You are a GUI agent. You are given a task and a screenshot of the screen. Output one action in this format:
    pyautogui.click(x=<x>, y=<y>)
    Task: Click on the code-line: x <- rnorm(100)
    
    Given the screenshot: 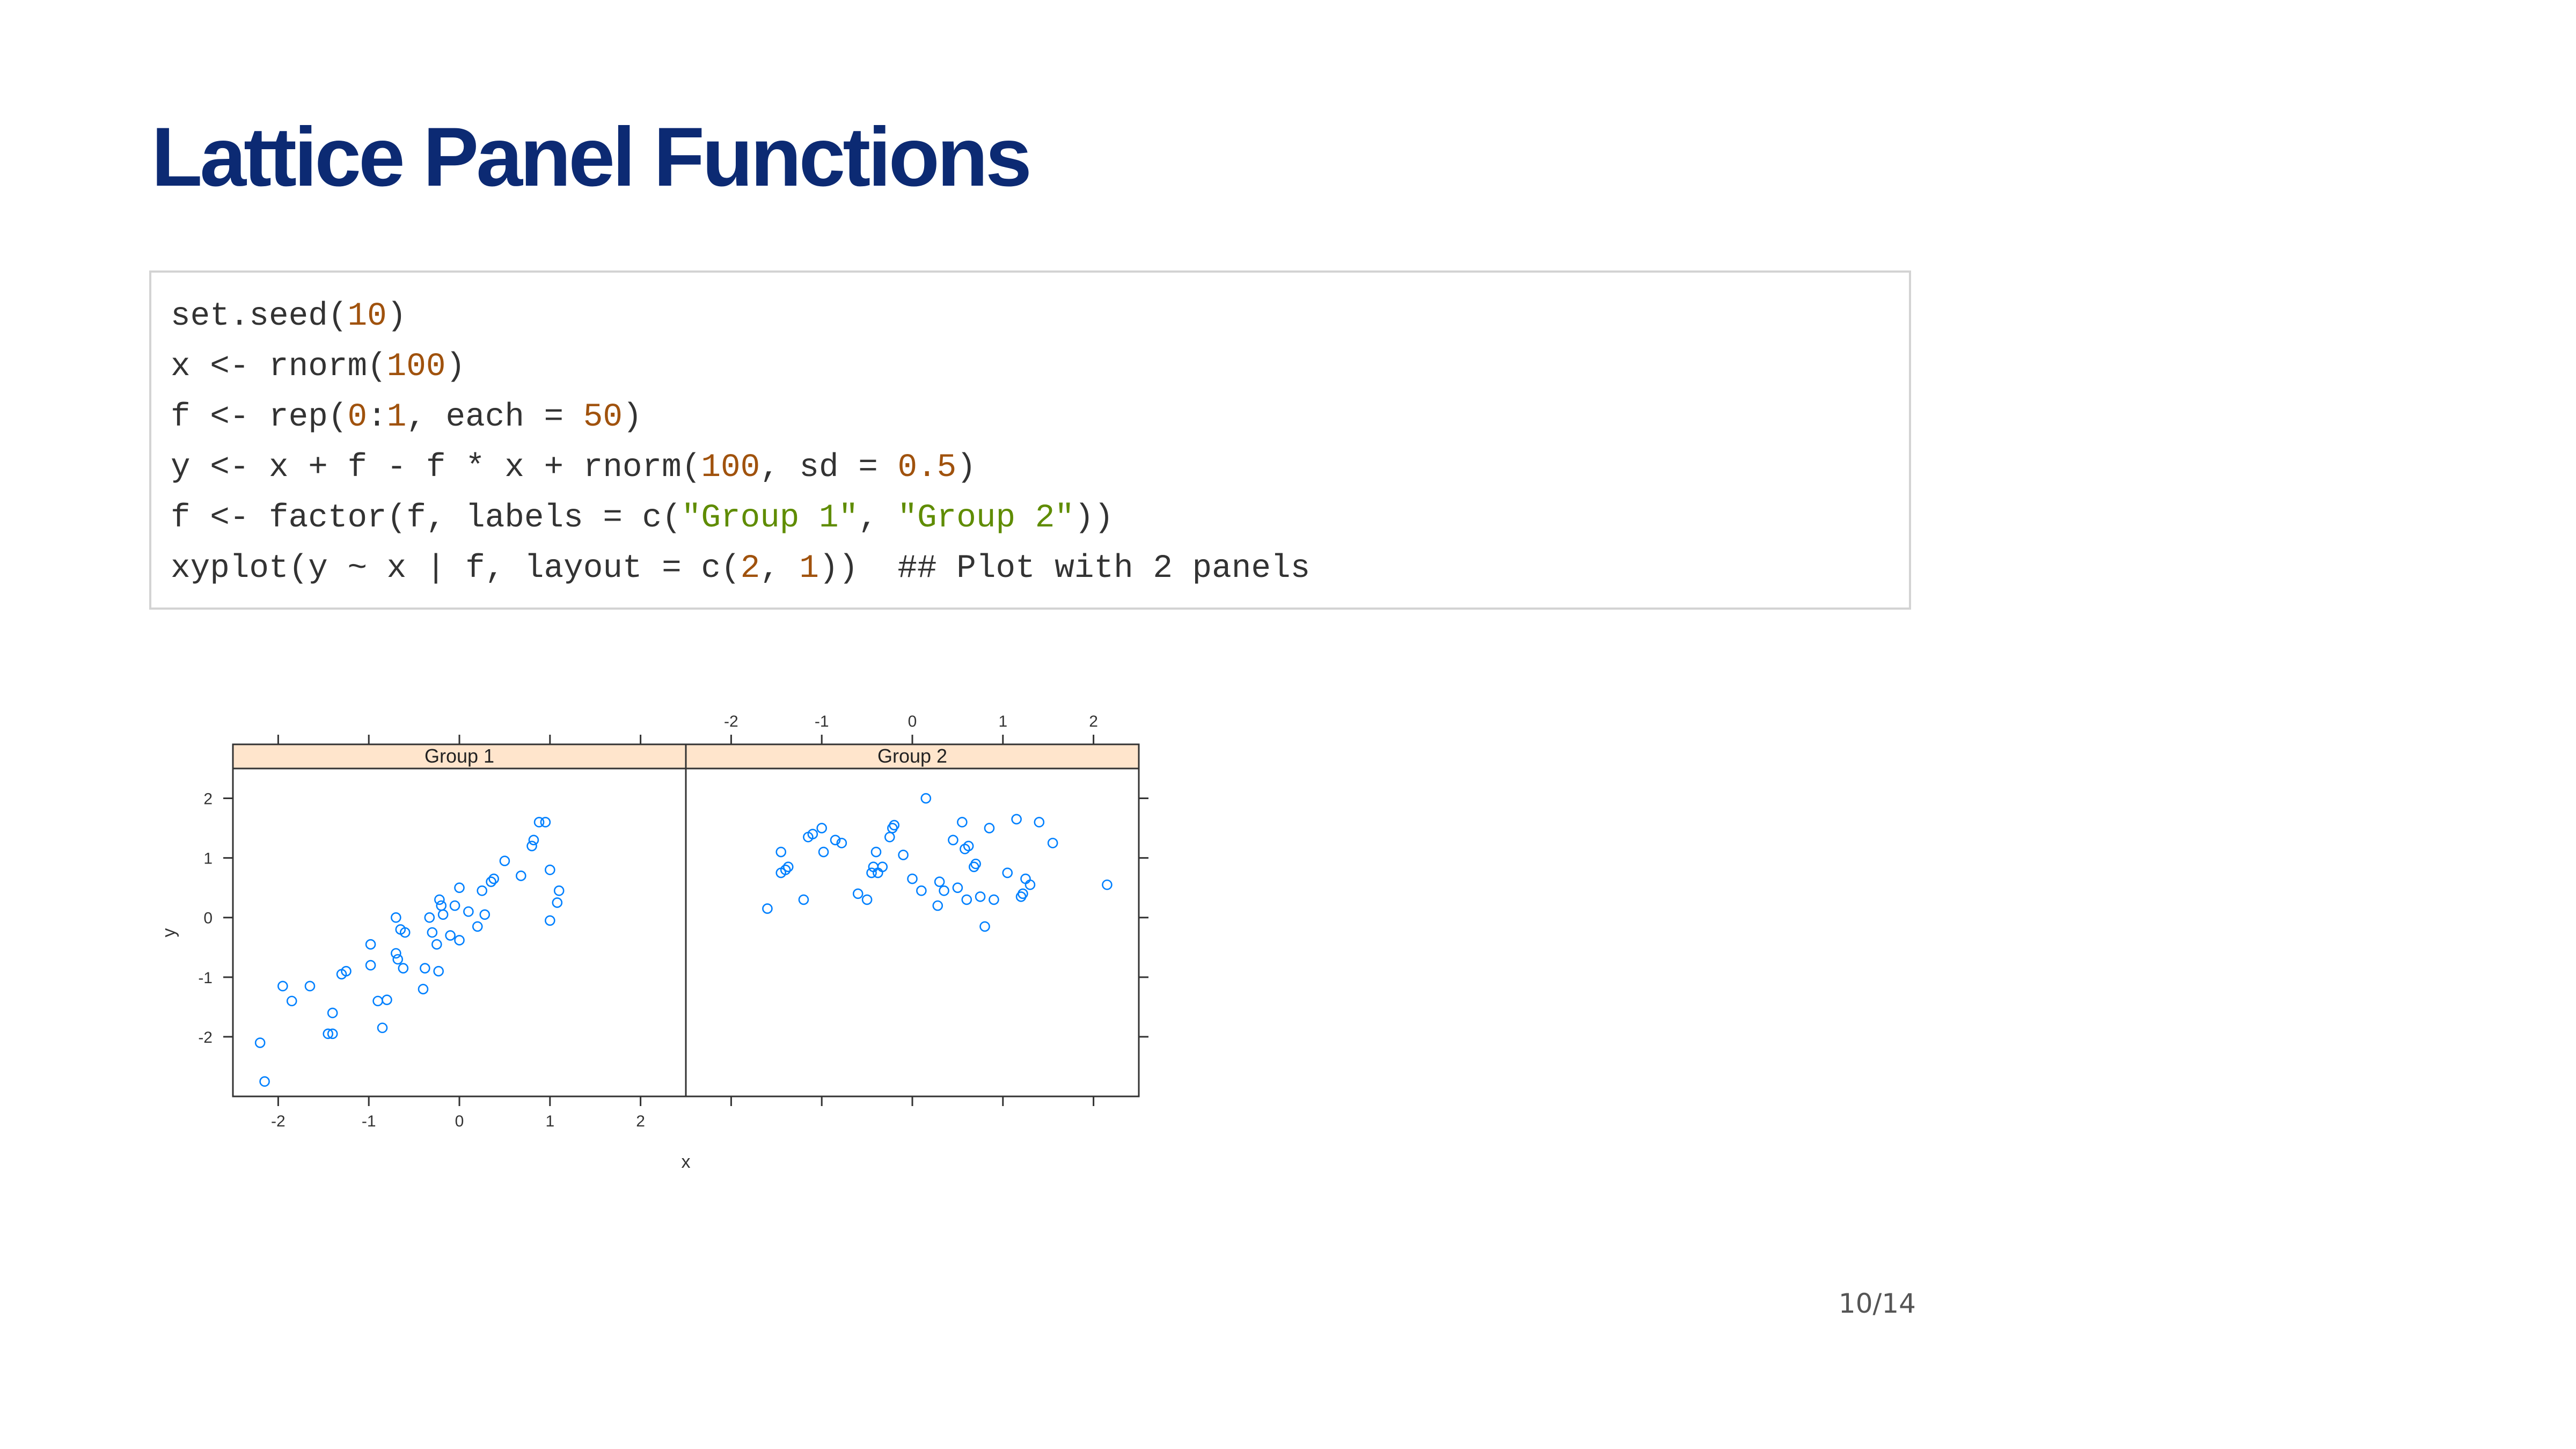 What is the action you would take?
    pyautogui.click(x=318, y=366)
    